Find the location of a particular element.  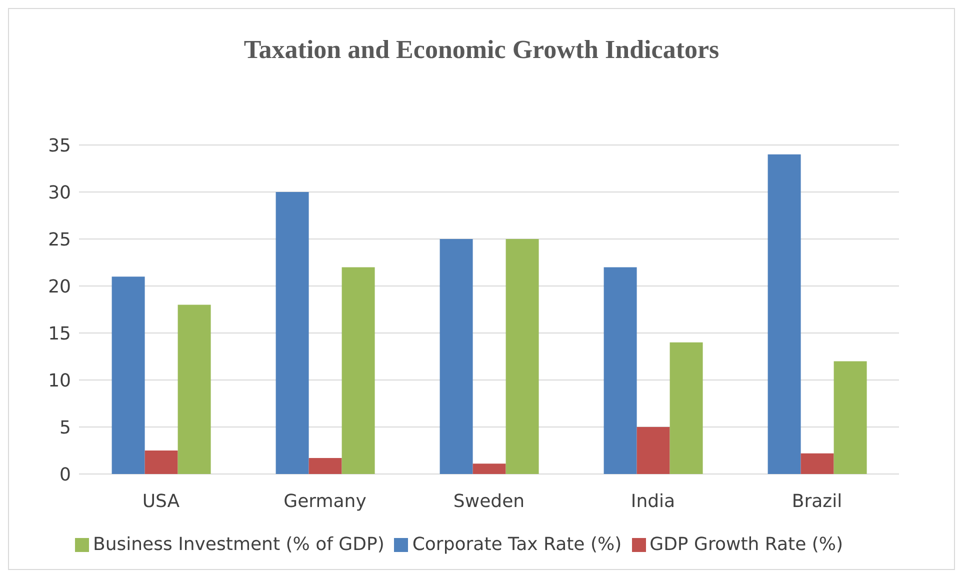

y-tick-label: 35 is located at coordinates (59, 145).